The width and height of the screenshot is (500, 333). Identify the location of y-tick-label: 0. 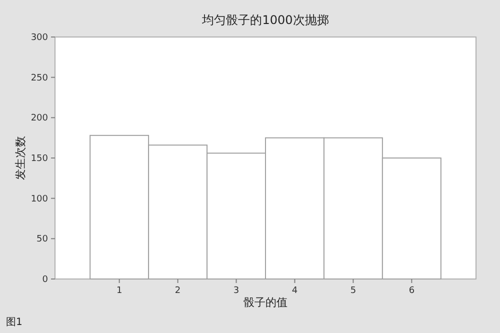
(45, 280).